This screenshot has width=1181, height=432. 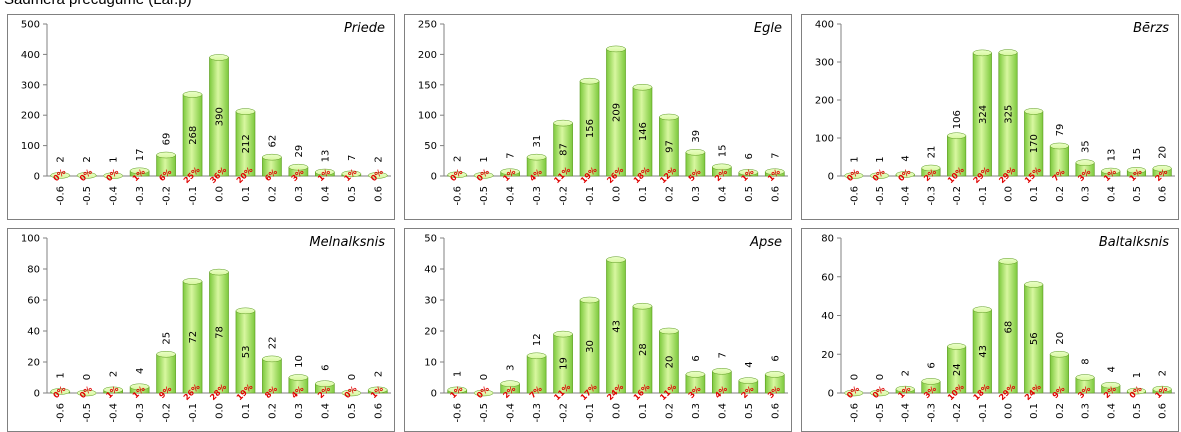 What do you see at coordinates (364, 28) in the screenshot?
I see `chart-title: Priede` at bounding box center [364, 28].